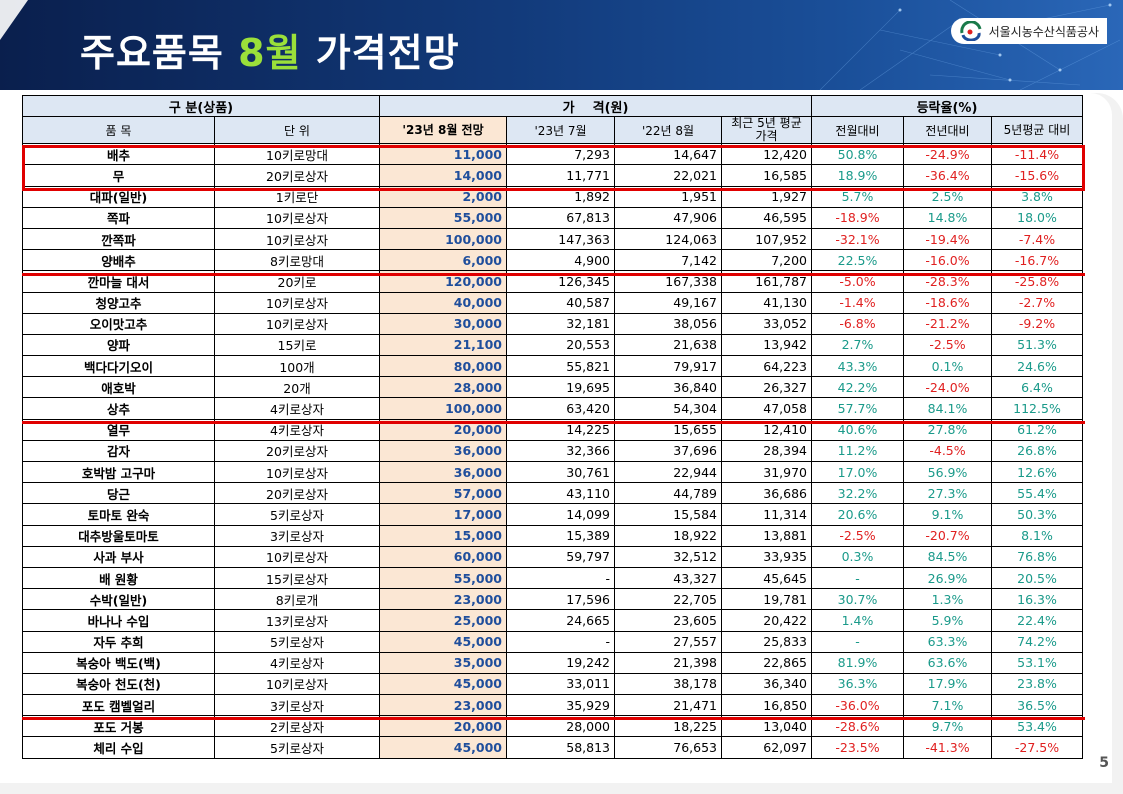 The image size is (1123, 794). I want to click on cell-aug22: 124,063, so click(668, 239).